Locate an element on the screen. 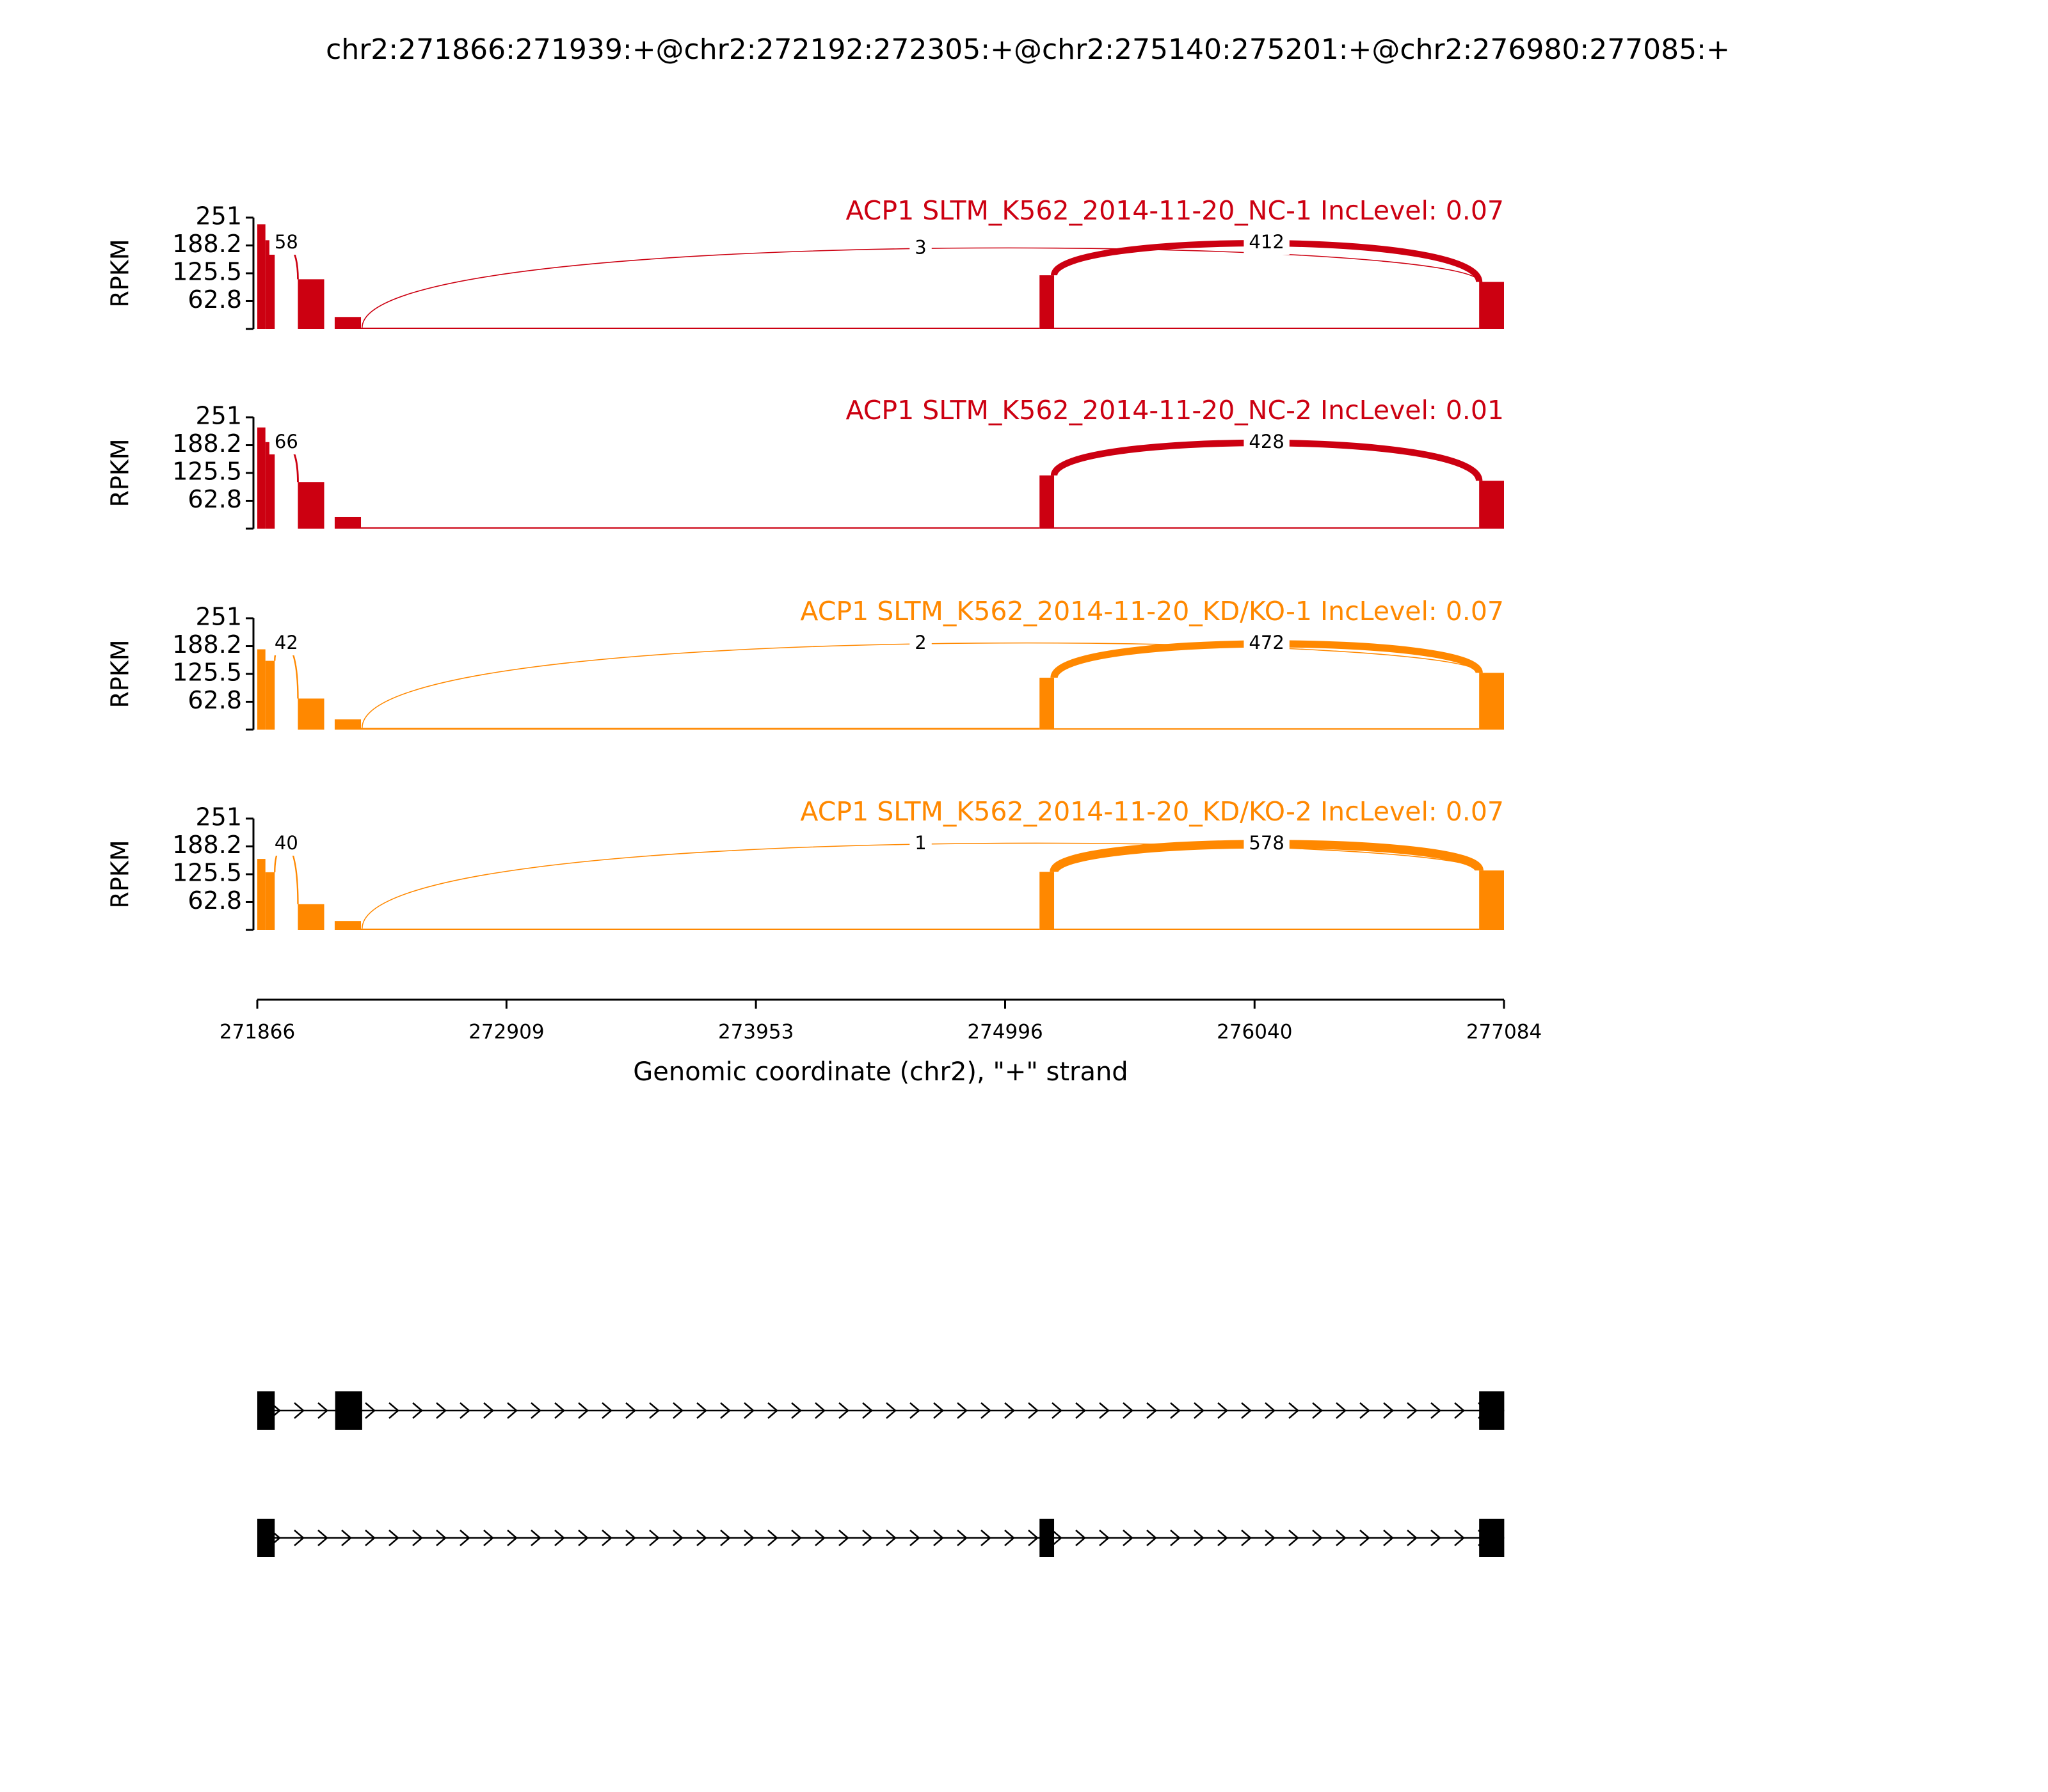 Image resolution: width=2048 pixels, height=1792 pixels. junction-label: 40 is located at coordinates (286, 843).